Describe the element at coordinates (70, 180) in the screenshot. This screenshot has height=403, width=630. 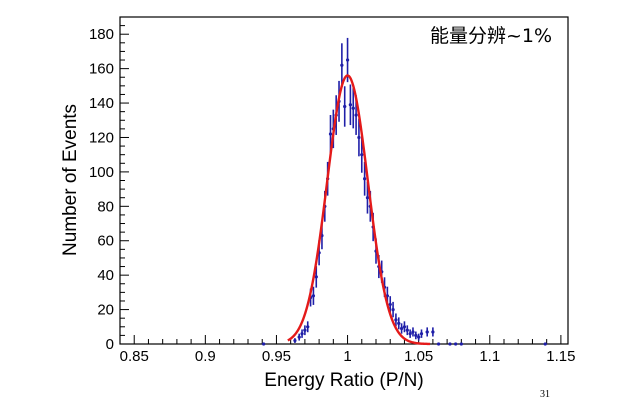
I see `y-axis-title: Number of Events` at that location.